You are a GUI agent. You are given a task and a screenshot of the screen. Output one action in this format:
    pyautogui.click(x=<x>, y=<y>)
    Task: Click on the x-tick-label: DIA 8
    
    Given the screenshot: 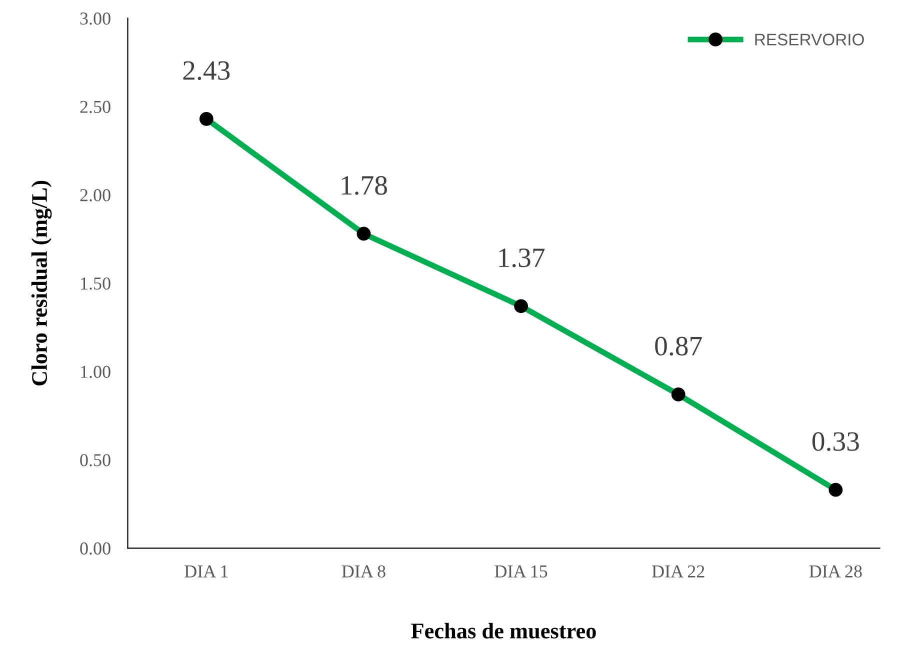 What is the action you would take?
    pyautogui.click(x=364, y=571)
    